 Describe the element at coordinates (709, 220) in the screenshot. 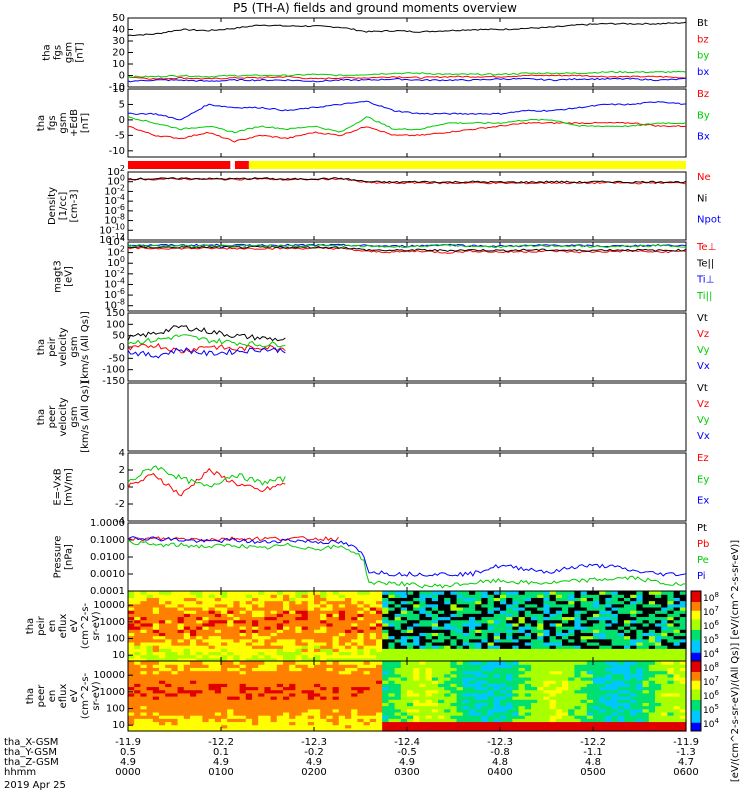

I see `legend-entry-3-2: Npot` at that location.